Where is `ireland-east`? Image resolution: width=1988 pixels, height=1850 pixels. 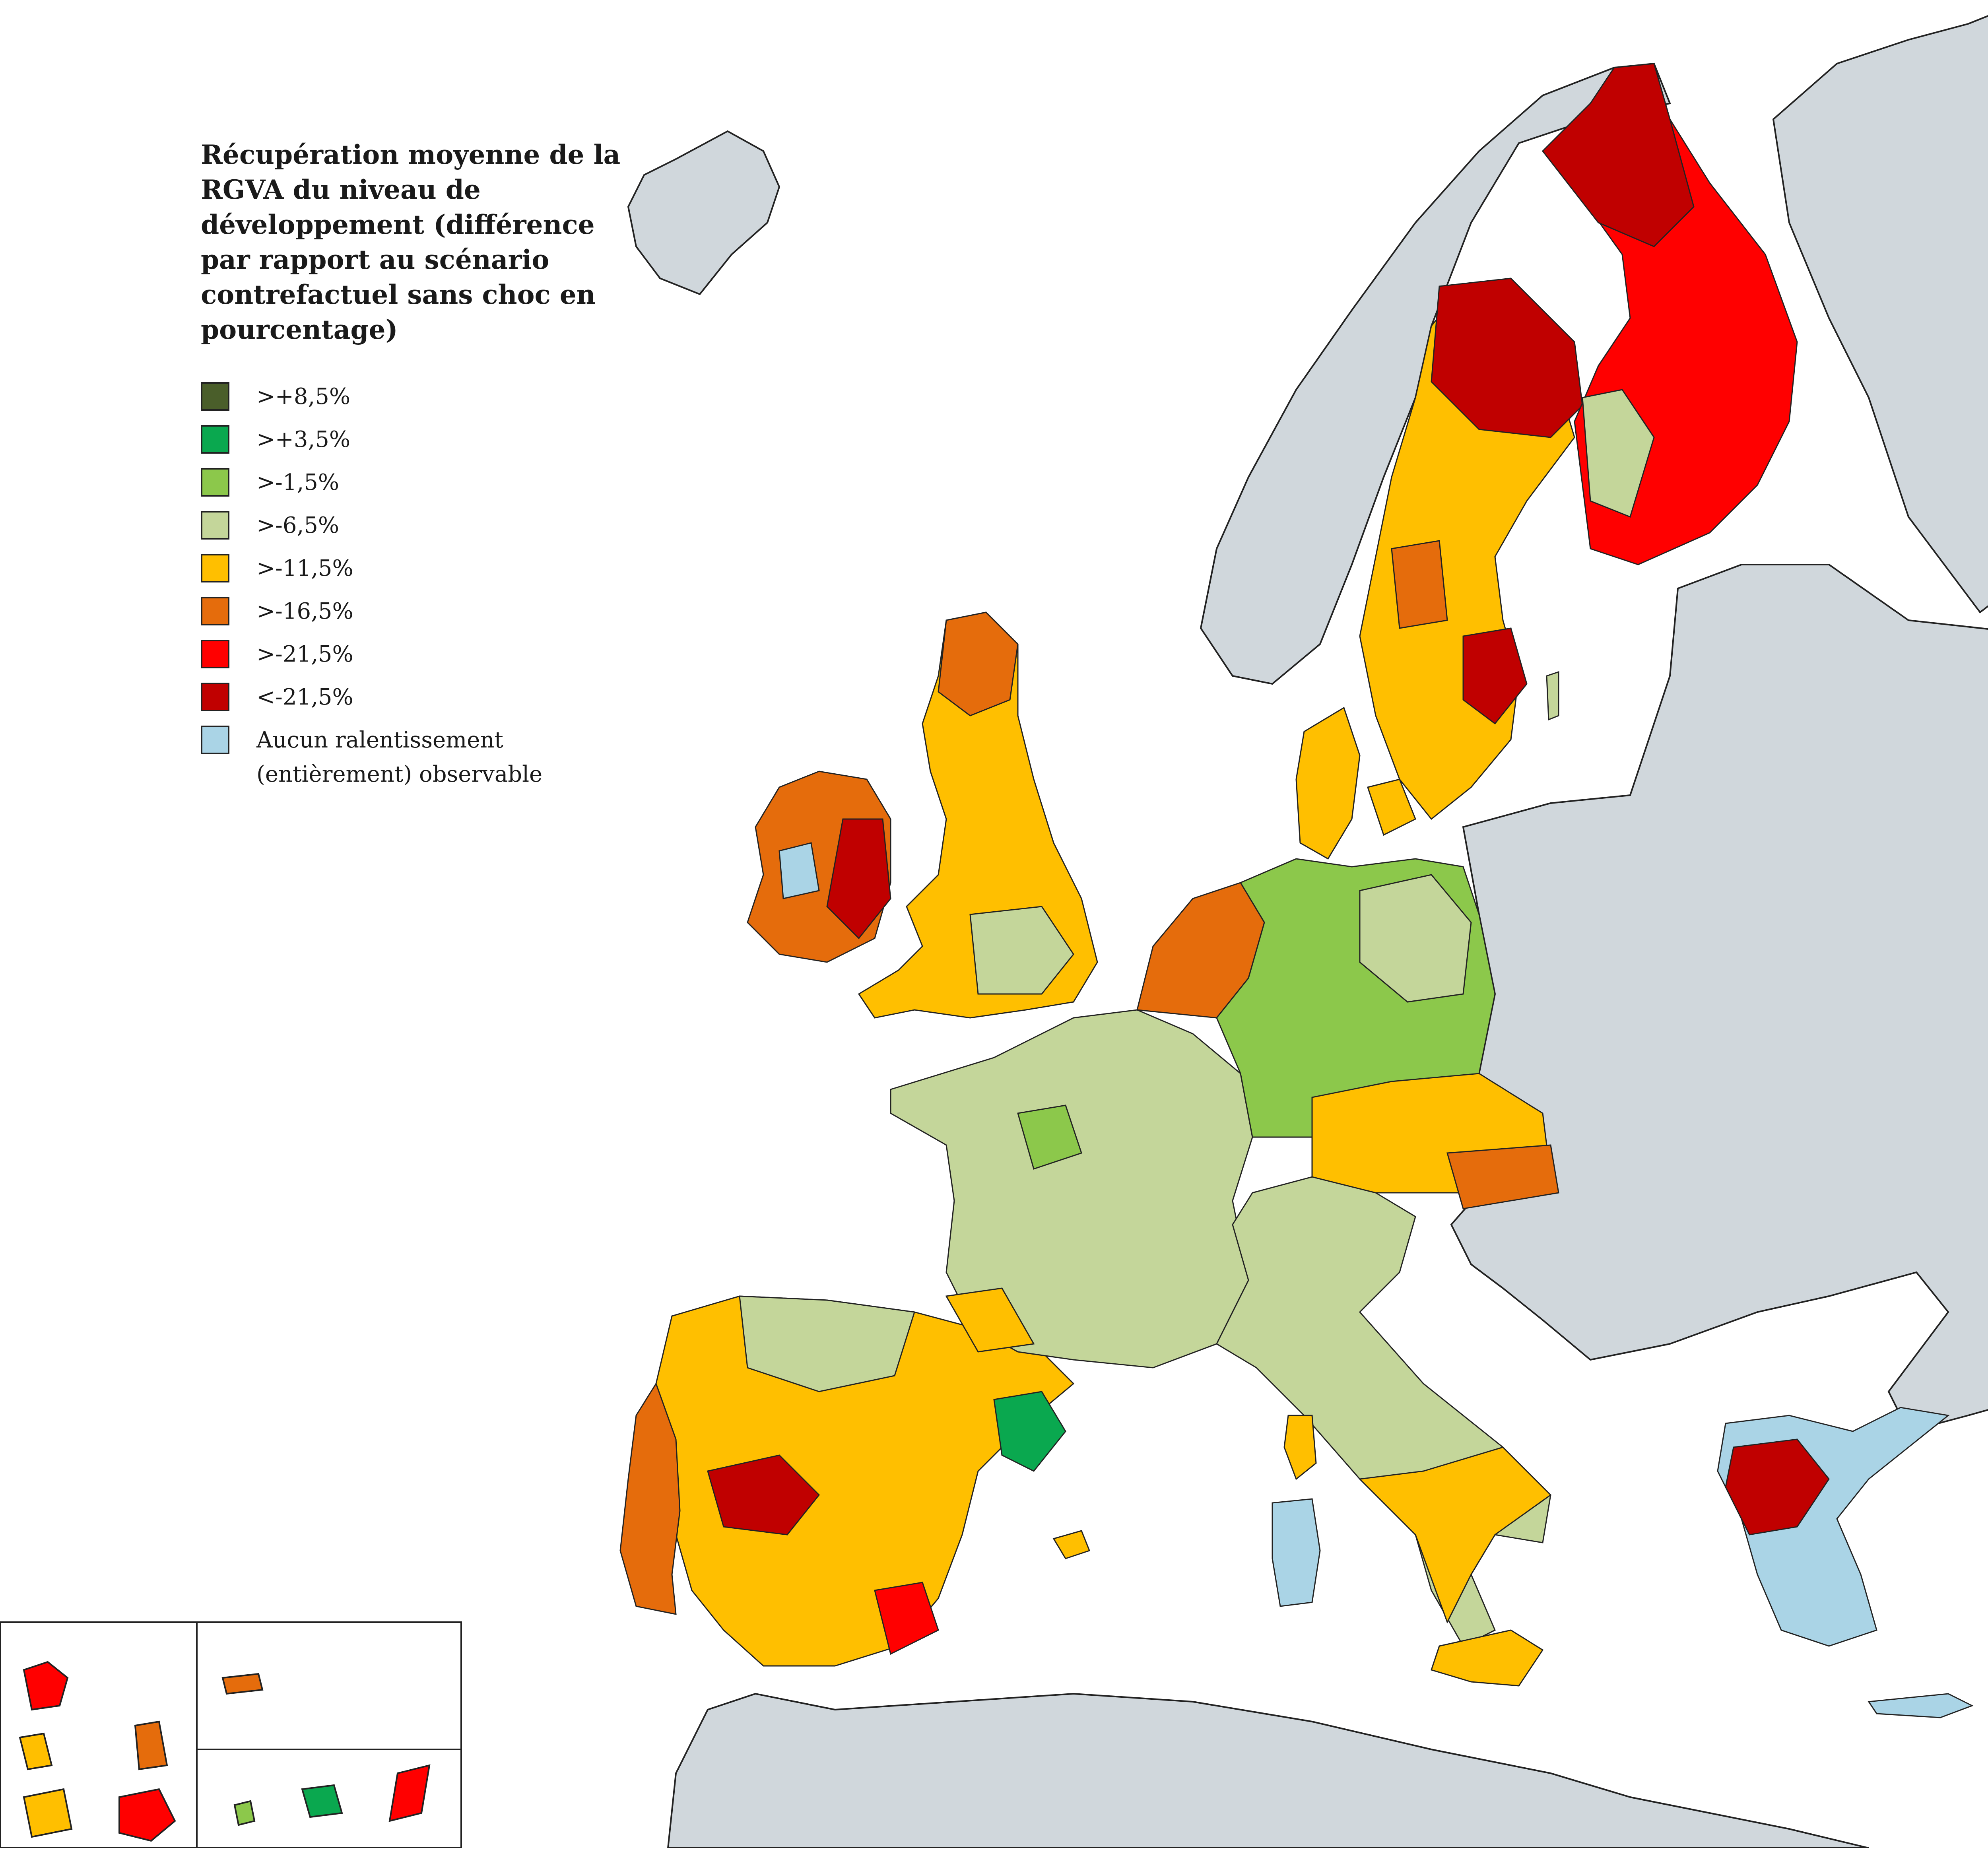 ireland-east is located at coordinates (858, 879).